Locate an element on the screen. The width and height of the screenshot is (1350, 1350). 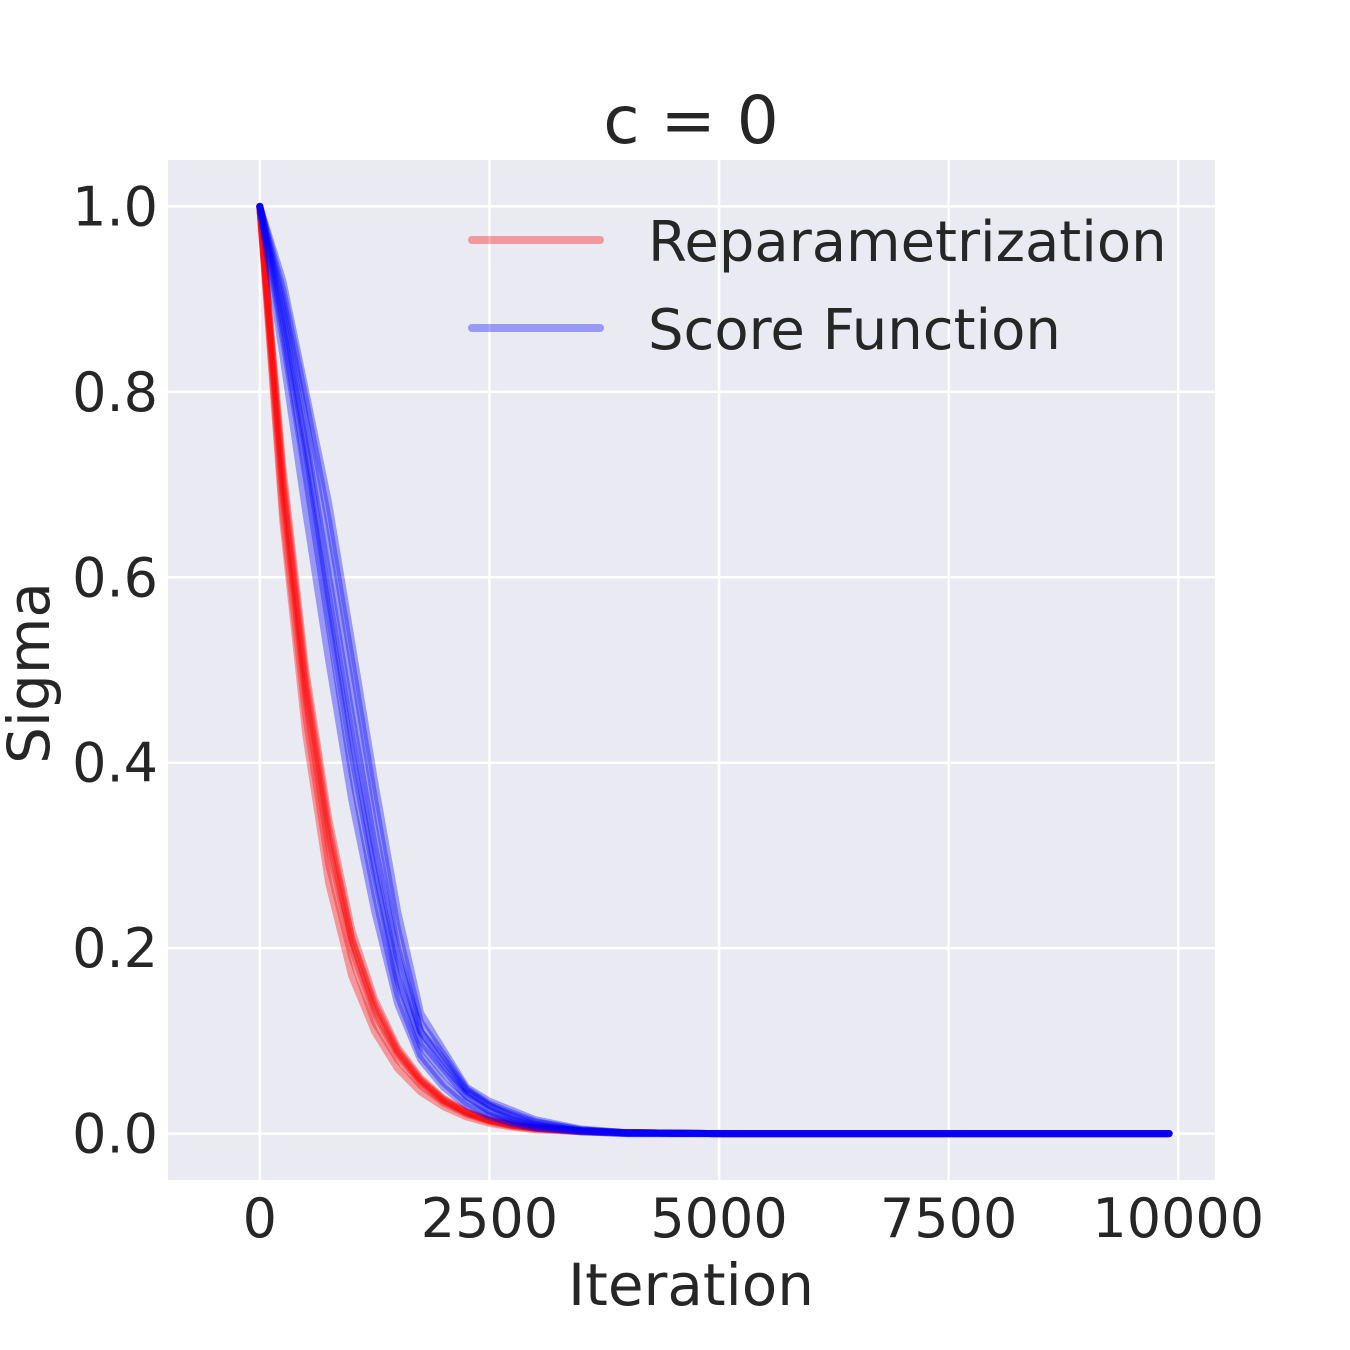
y-tick-label: 0.0 is located at coordinates (115, 1134).